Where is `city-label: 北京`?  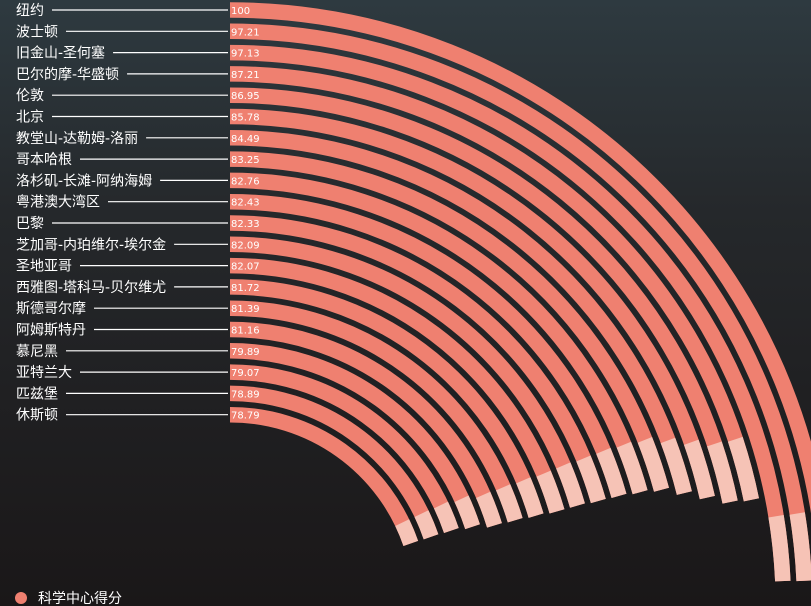
city-label: 北京 is located at coordinates (30, 118).